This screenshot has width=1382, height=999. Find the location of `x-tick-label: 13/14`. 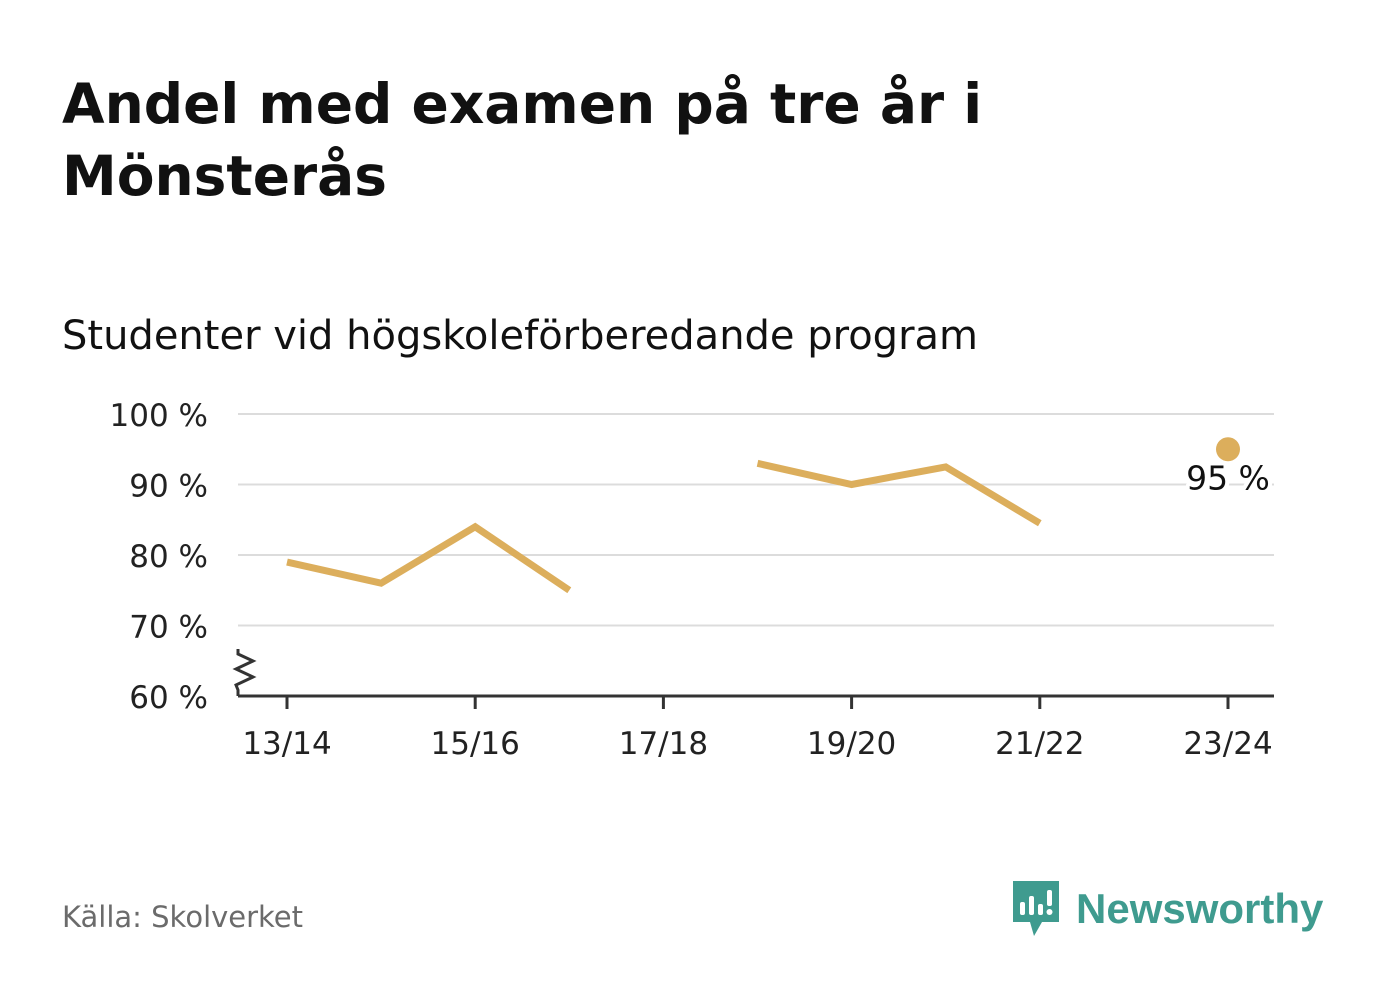

x-tick-label: 13/14 is located at coordinates (286, 744).